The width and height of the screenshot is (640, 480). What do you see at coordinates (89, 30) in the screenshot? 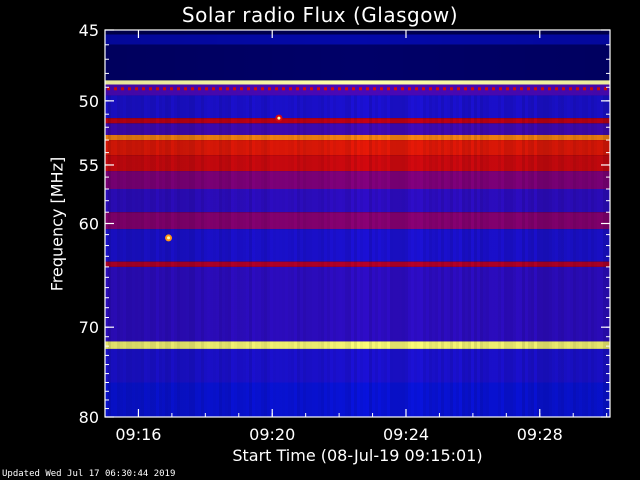
I see `y-tick-label: 45` at bounding box center [89, 30].